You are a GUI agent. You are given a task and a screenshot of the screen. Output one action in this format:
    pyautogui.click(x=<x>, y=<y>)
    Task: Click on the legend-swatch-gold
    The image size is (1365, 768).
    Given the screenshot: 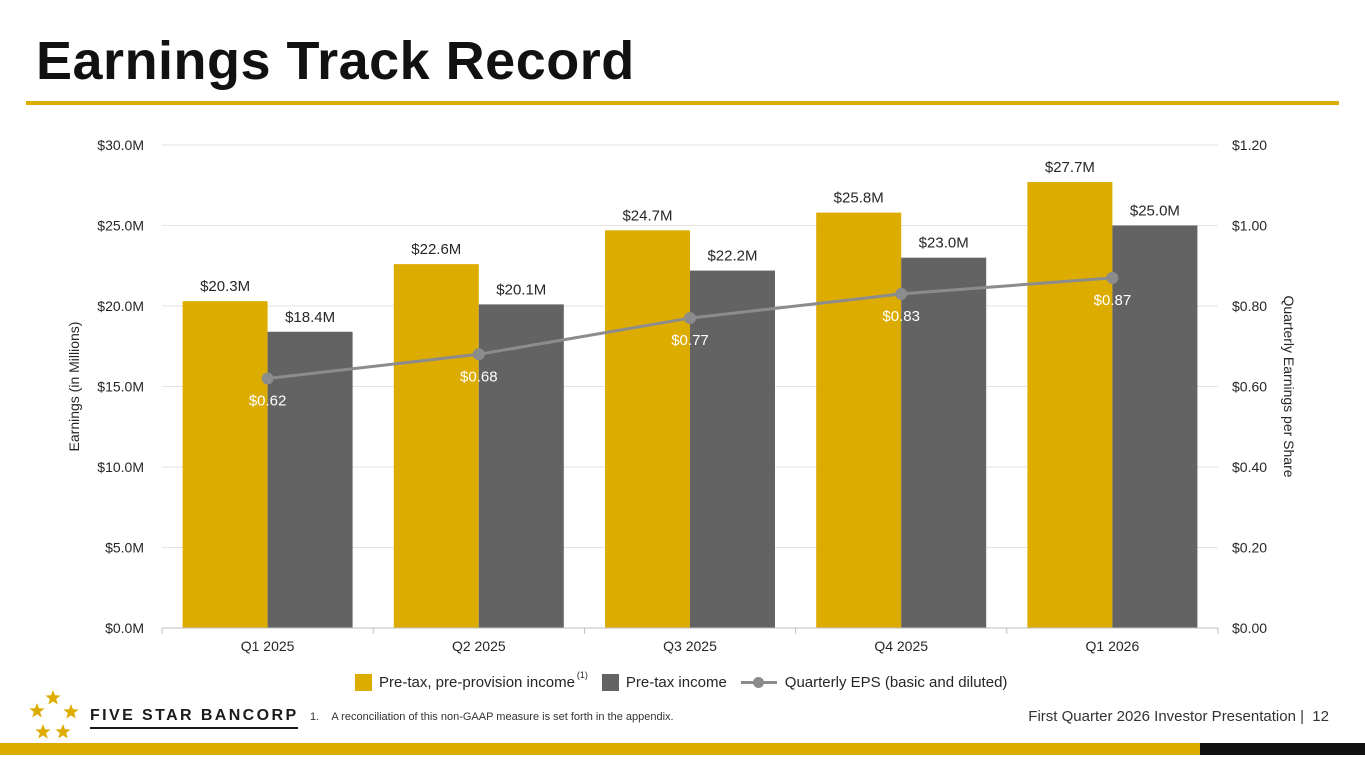 What is the action you would take?
    pyautogui.click(x=363, y=682)
    